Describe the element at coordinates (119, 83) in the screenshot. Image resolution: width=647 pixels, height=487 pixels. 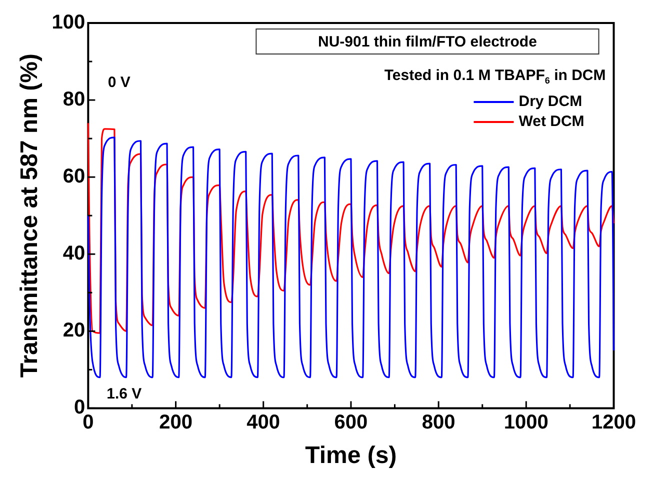
I see `annotation: 0 V` at that location.